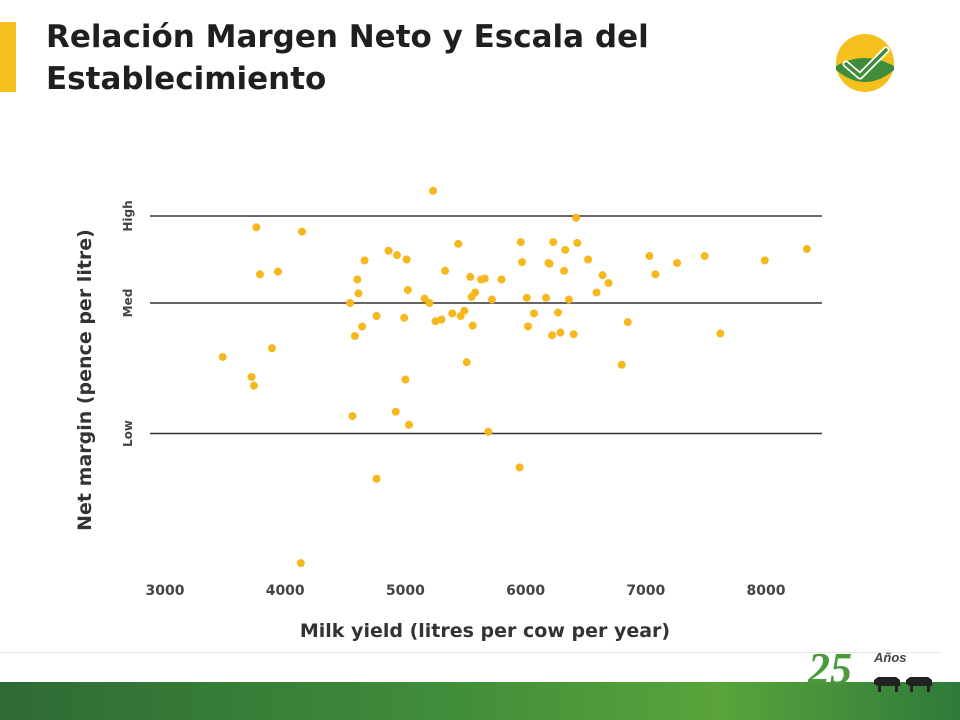  What do you see at coordinates (903, 684) in the screenshot?
I see `cows-icon` at bounding box center [903, 684].